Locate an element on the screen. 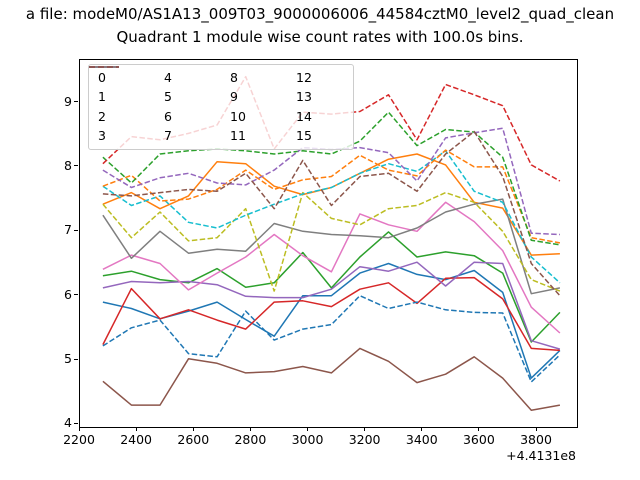 The width and height of the screenshot is (640, 480). x-tick-label: 3400 is located at coordinates (421, 439).